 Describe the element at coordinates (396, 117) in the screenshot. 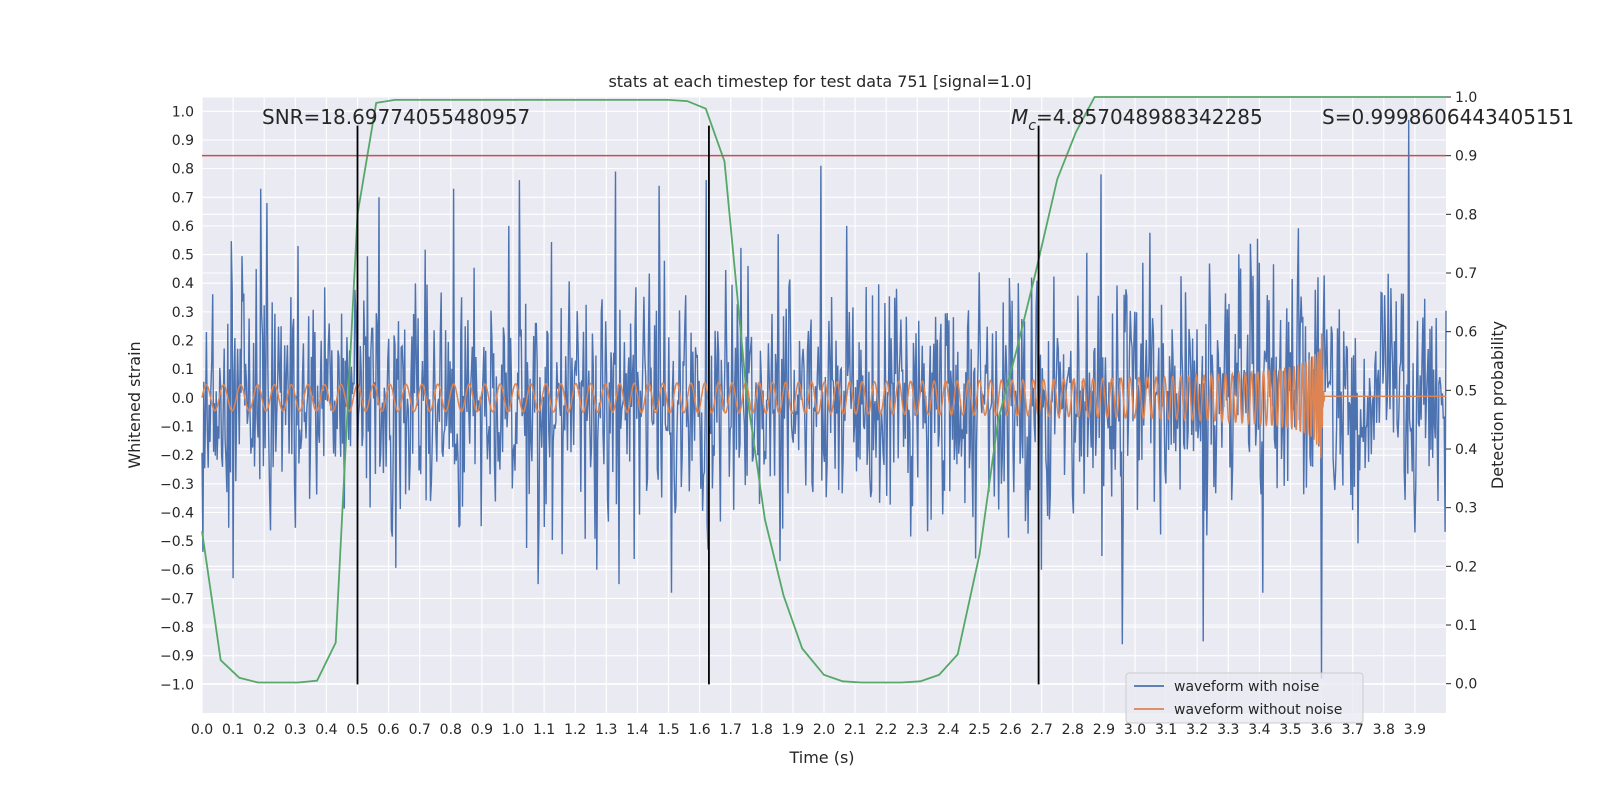

I see `snr-annotation: SNR=18.69774055480957` at that location.